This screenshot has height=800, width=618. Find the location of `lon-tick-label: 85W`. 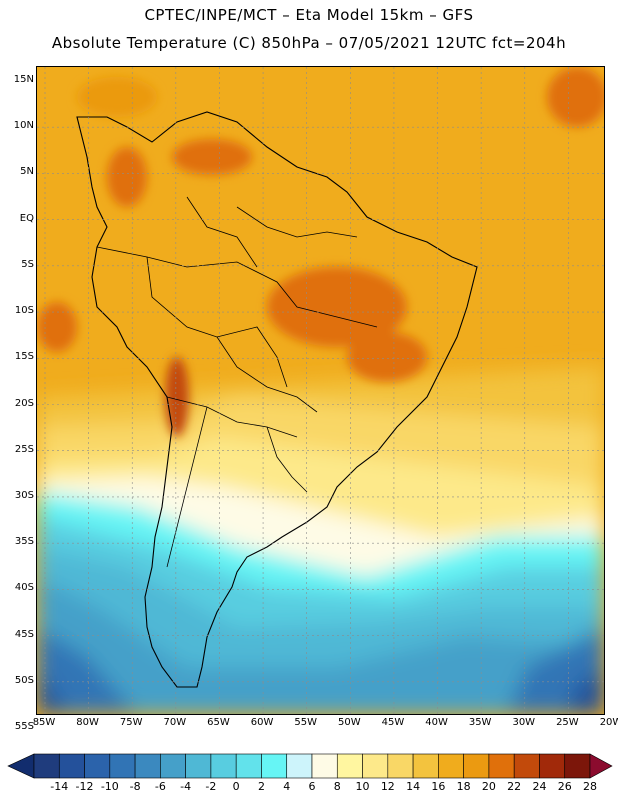

lon-tick-label: 85W is located at coordinates (44, 722).